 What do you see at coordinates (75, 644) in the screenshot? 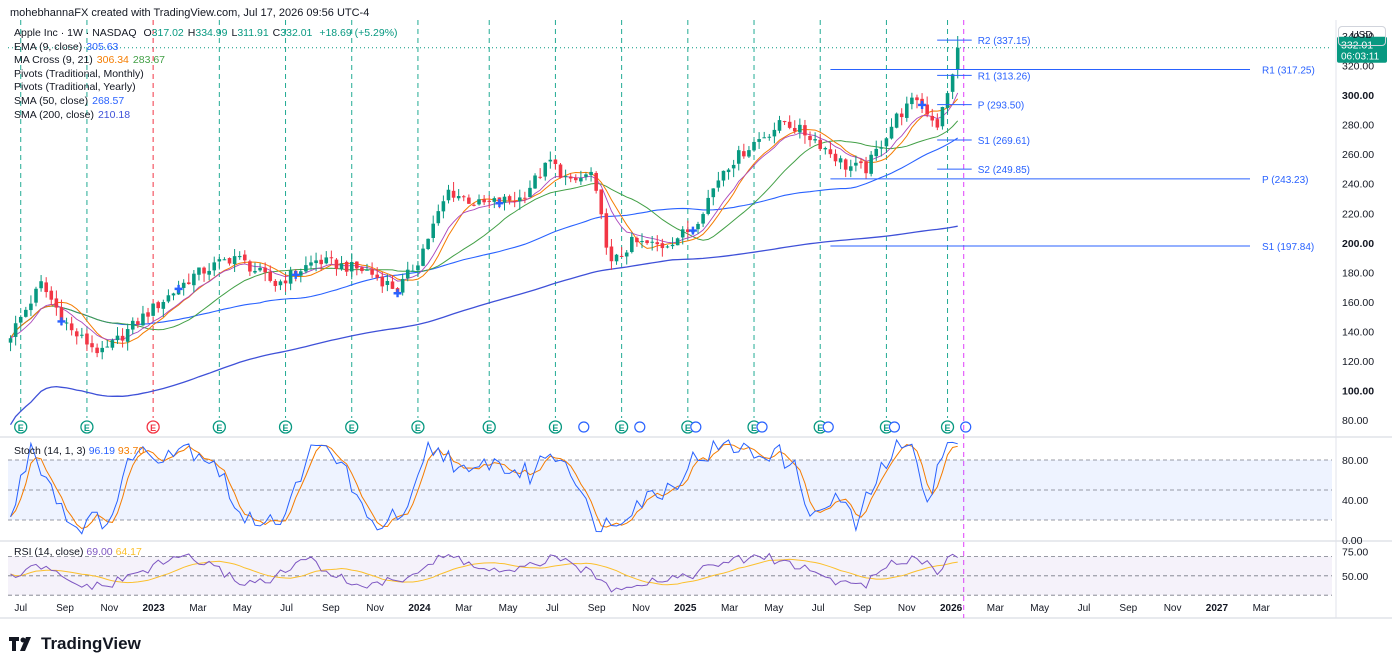
I see `tradingview-logo: TradingView` at bounding box center [75, 644].